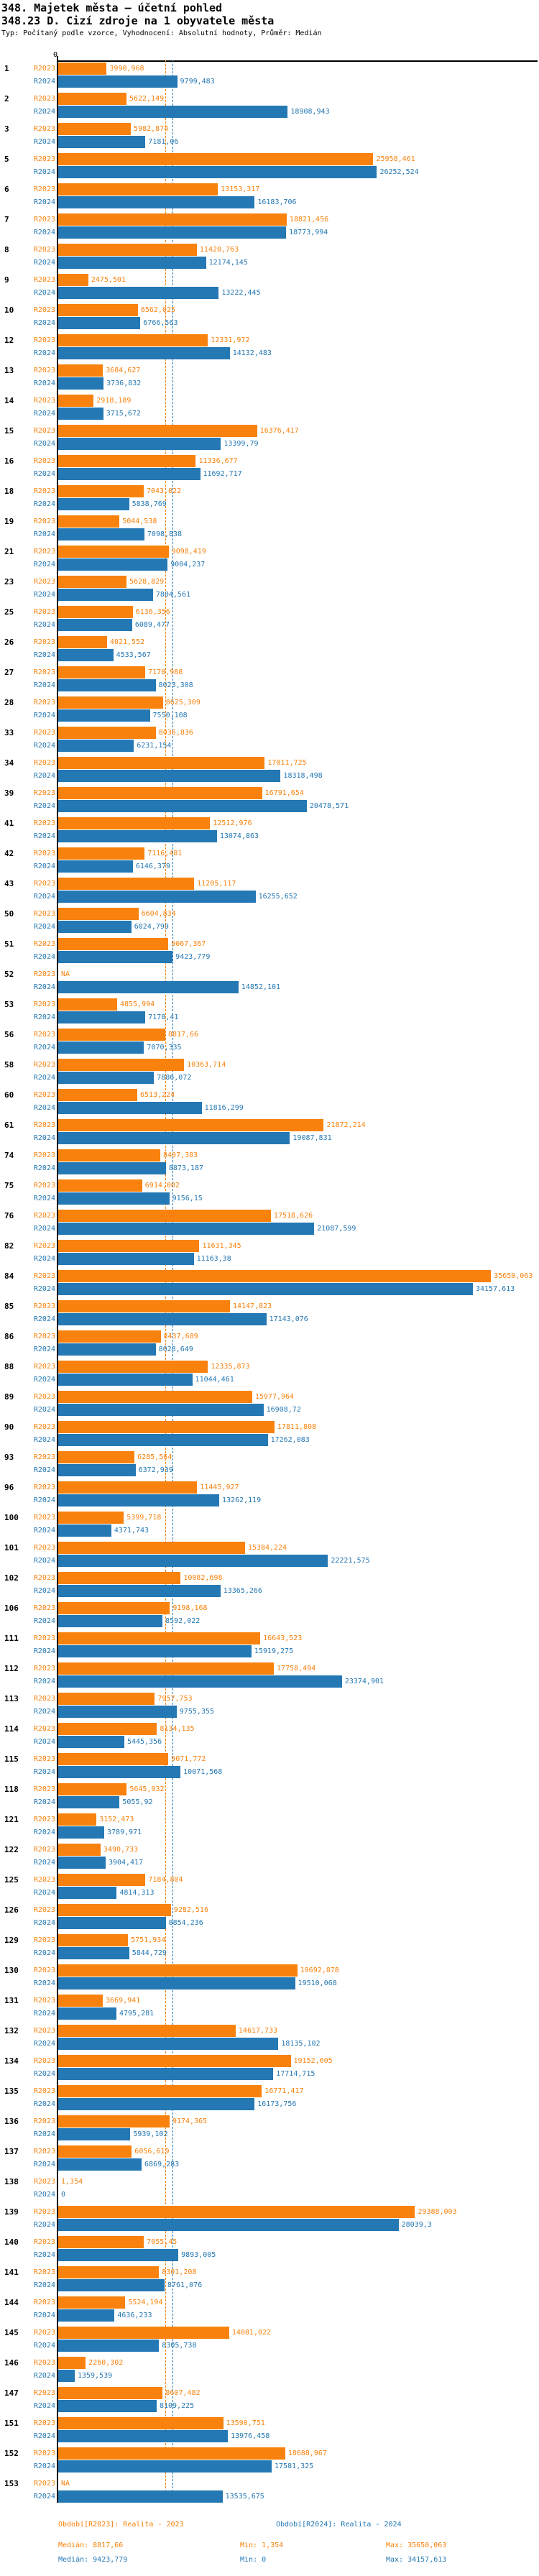 The image size is (539, 2576). Describe the element at coordinates (158, 310) in the screenshot. I see `value-label-r2023: 6562,025` at that location.